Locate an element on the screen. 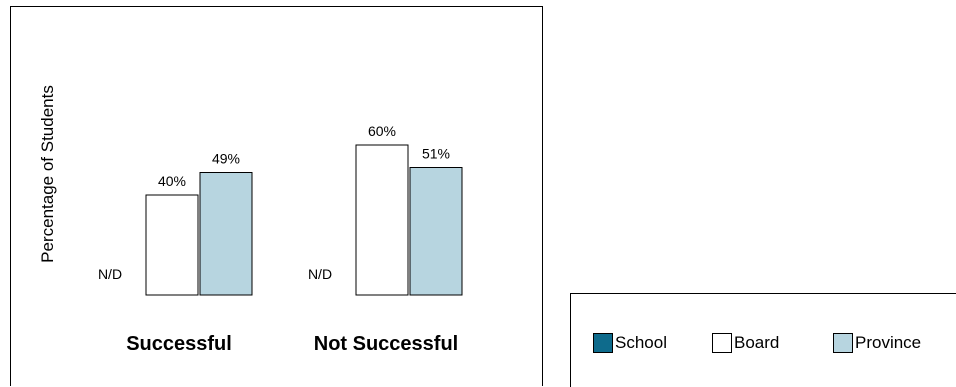  data-label-province-1: 51% is located at coordinates (436, 154).